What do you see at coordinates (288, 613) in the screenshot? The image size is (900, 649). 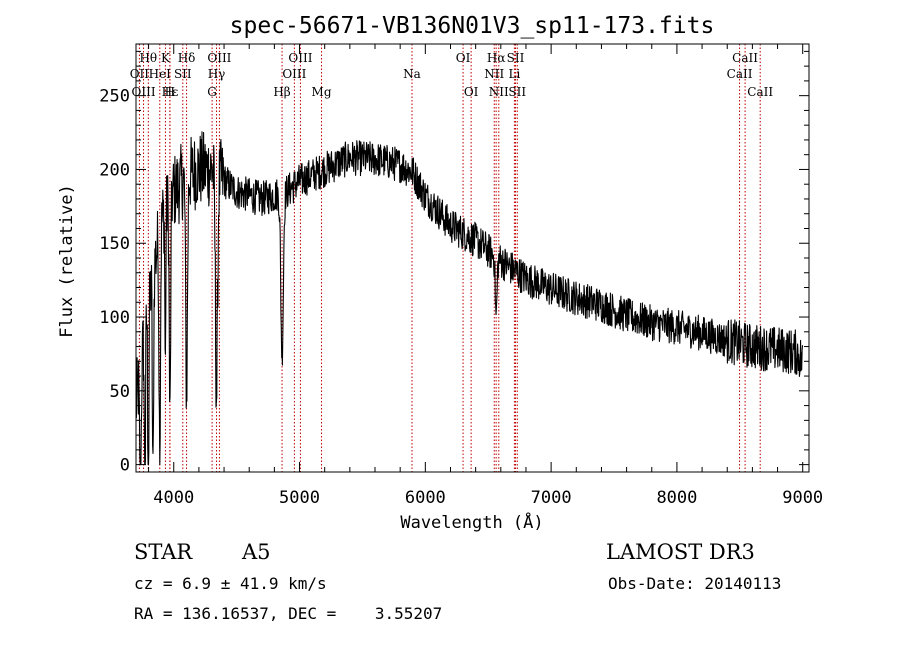 I see `coordinates: RA = 136.16537, DEC = 3.55207` at bounding box center [288, 613].